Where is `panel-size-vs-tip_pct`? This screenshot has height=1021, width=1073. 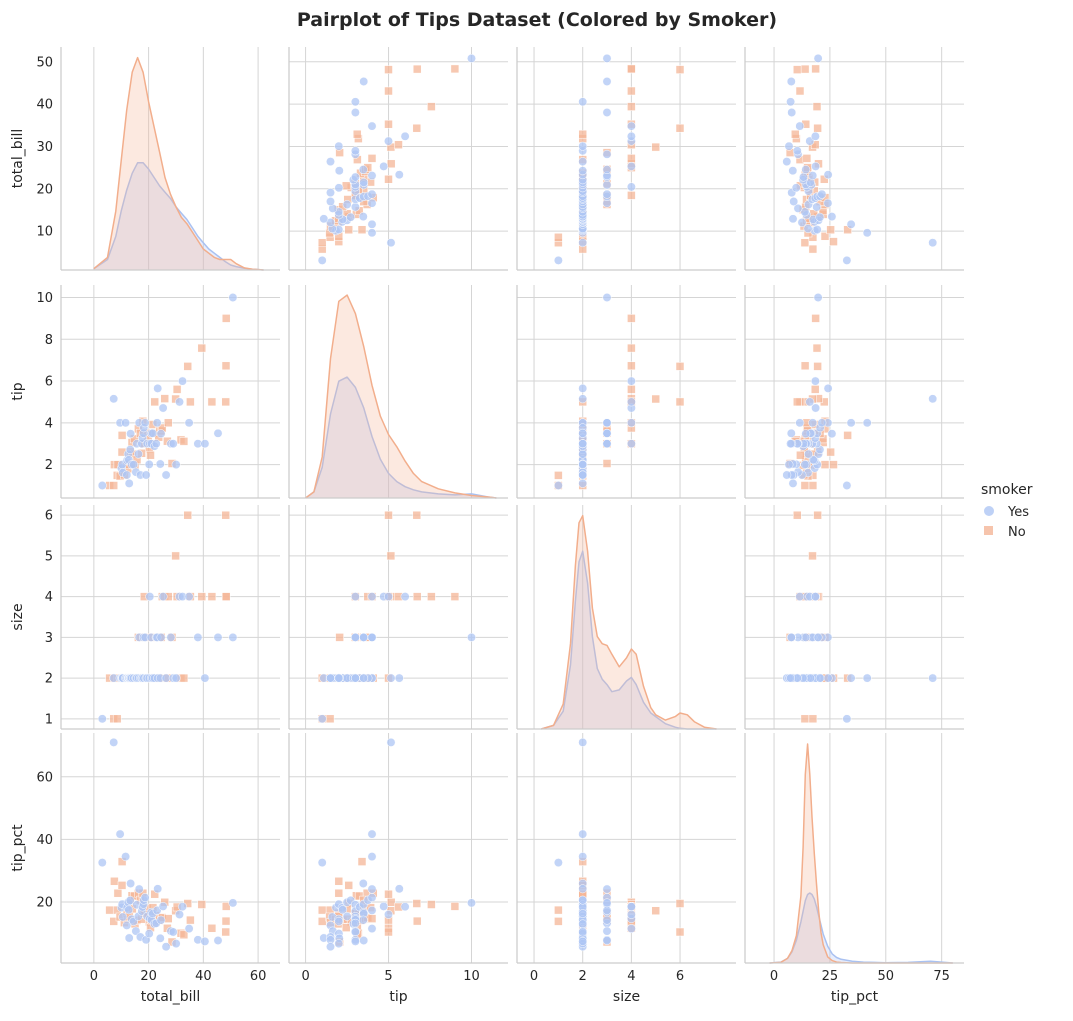
panel-size-vs-tip_pct is located at coordinates (854, 617).